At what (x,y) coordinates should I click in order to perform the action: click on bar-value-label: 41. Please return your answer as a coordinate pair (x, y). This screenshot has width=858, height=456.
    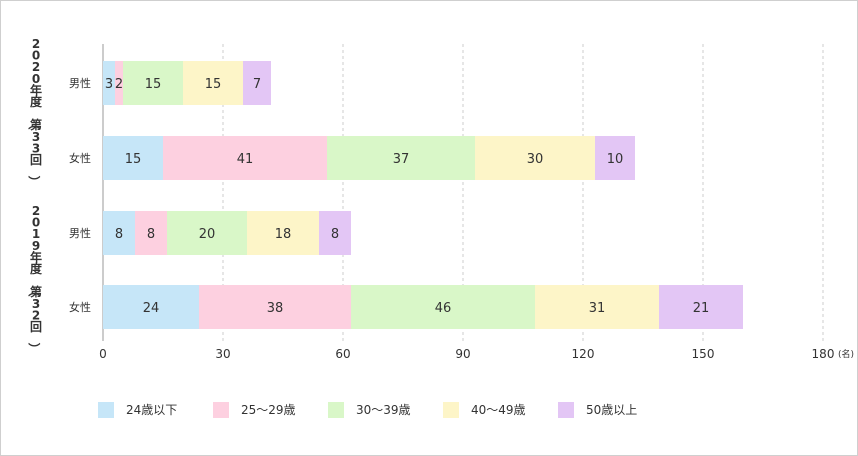
    Looking at the image, I should click on (245, 159).